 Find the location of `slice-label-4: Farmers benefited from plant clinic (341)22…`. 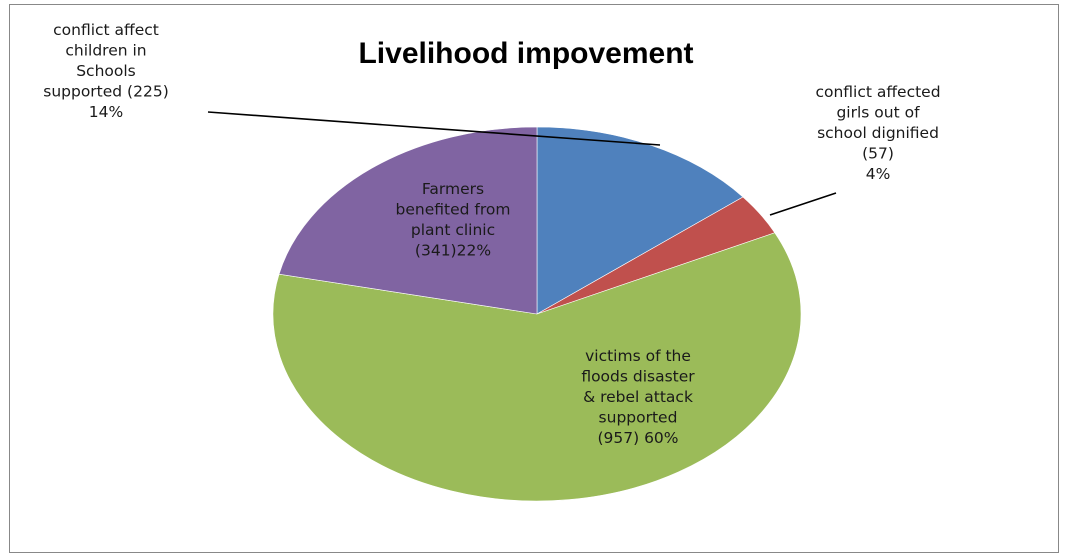

slice-label-4: Farmers benefited from plant clinic (341)22… is located at coordinates (453, 220).